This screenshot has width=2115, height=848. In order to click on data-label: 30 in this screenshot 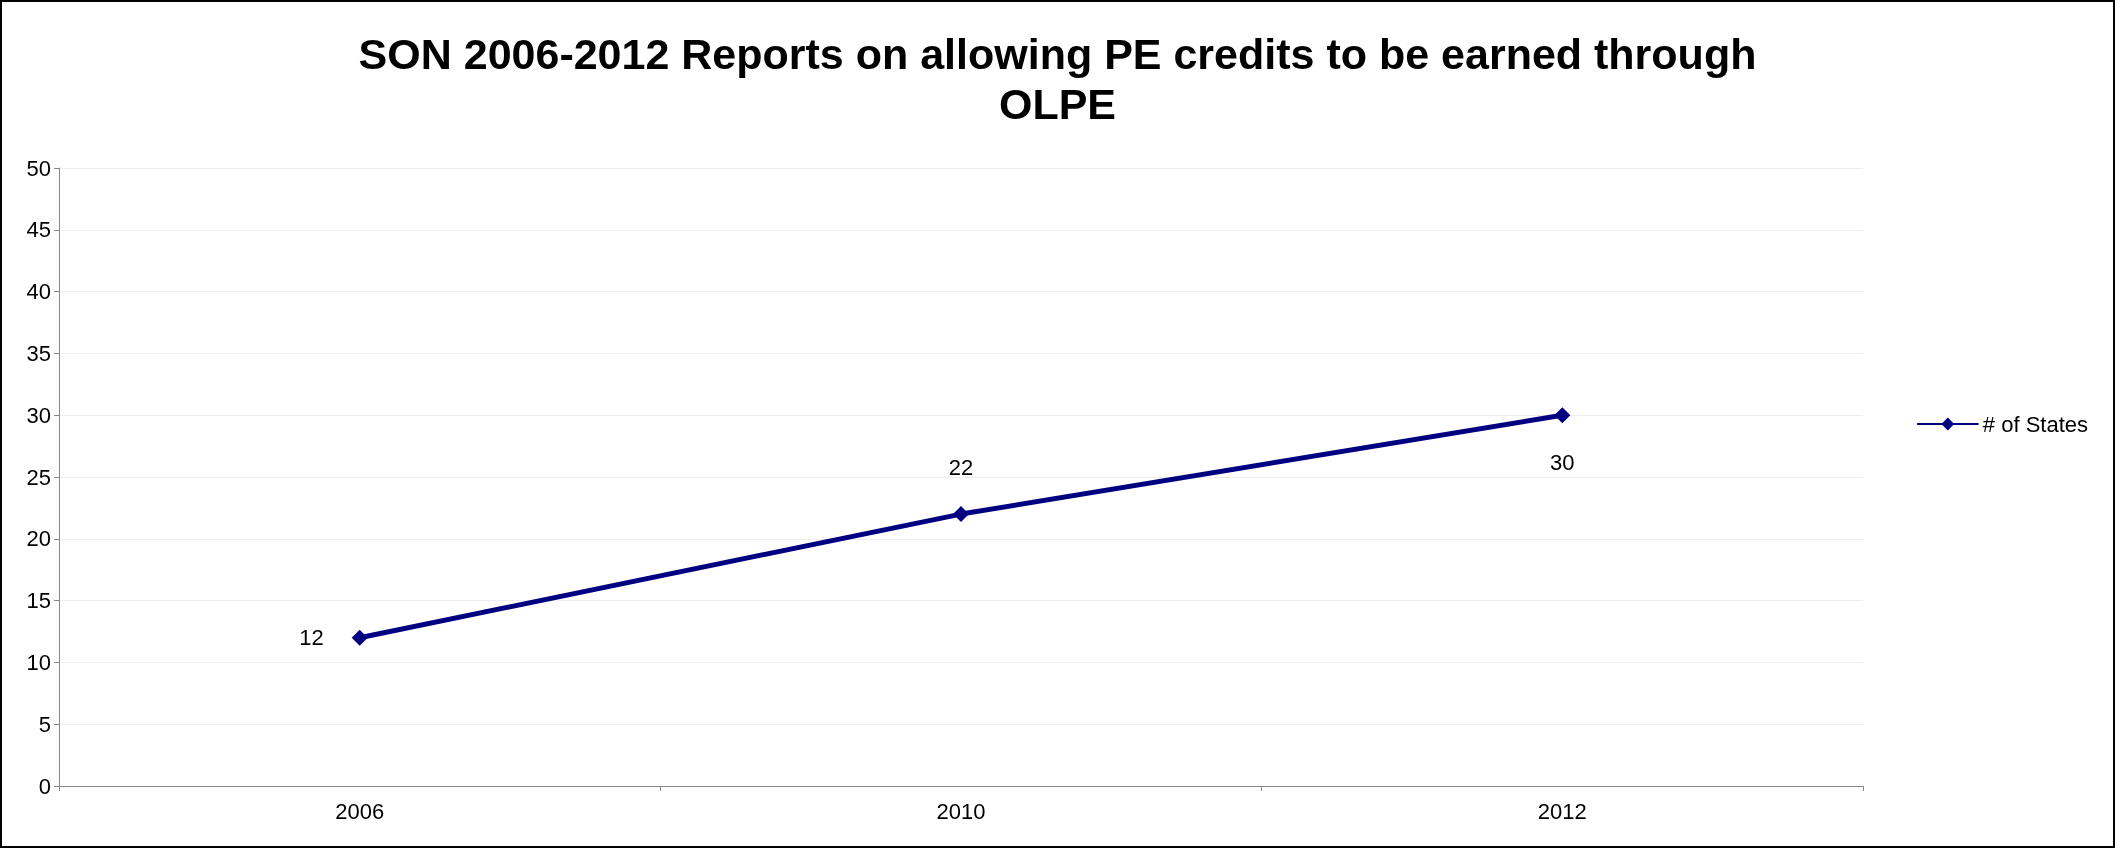, I will do `click(1562, 462)`.